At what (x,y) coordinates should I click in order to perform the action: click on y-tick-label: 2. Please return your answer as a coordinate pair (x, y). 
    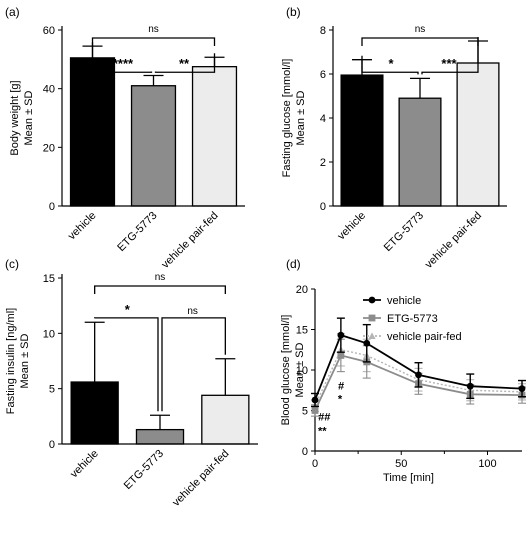
    Looking at the image, I should click on (323, 163).